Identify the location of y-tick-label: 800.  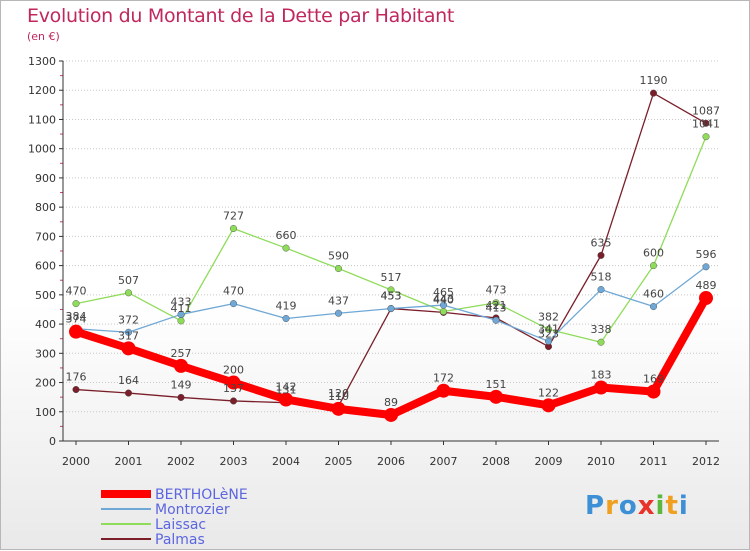
(45, 207).